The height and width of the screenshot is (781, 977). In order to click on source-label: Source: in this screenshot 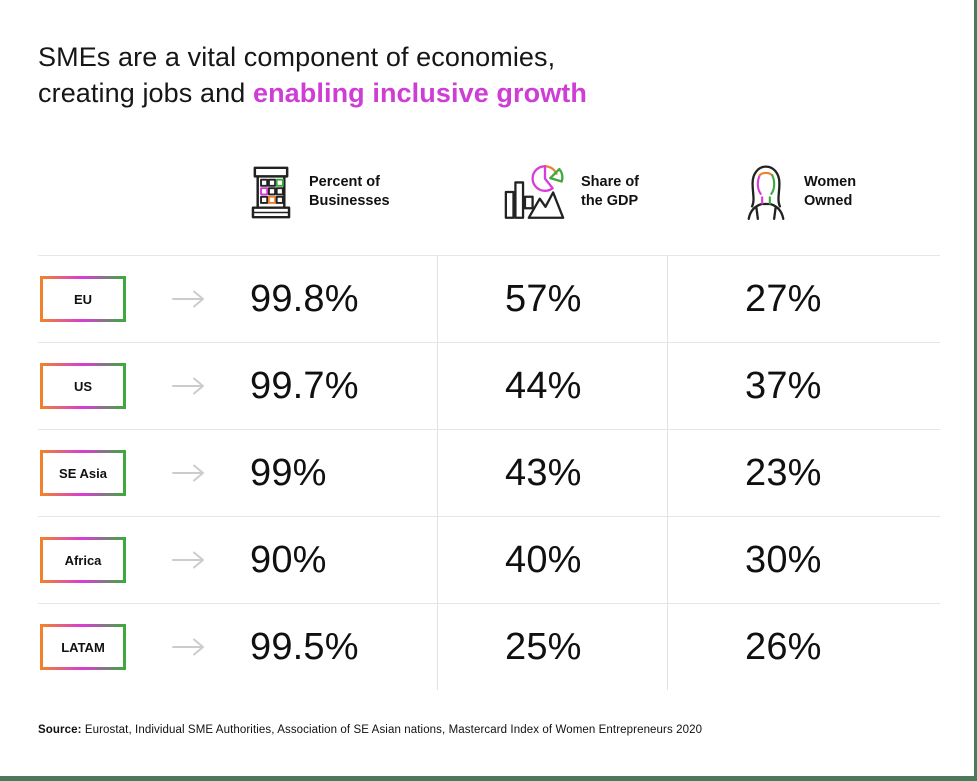, I will do `click(60, 730)`.